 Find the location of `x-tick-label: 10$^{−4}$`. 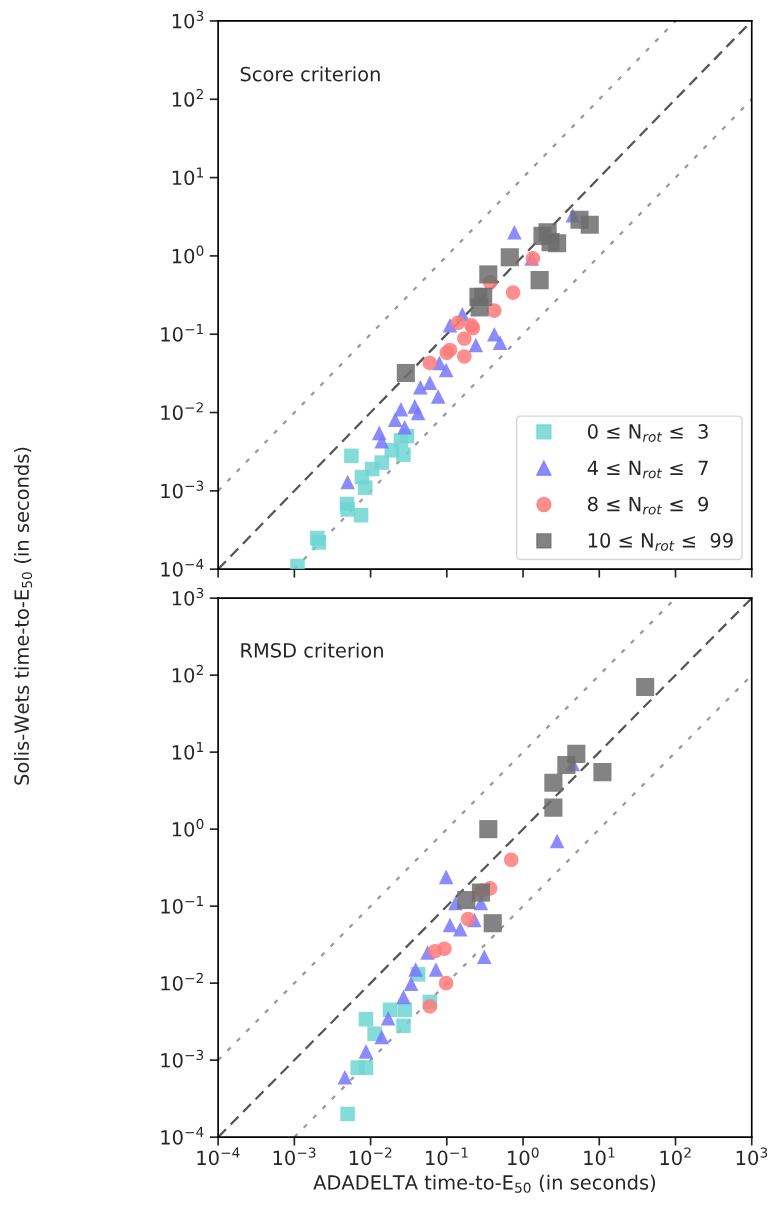

x-tick-label: 10$^{−4}$ is located at coordinates (218, 1156).